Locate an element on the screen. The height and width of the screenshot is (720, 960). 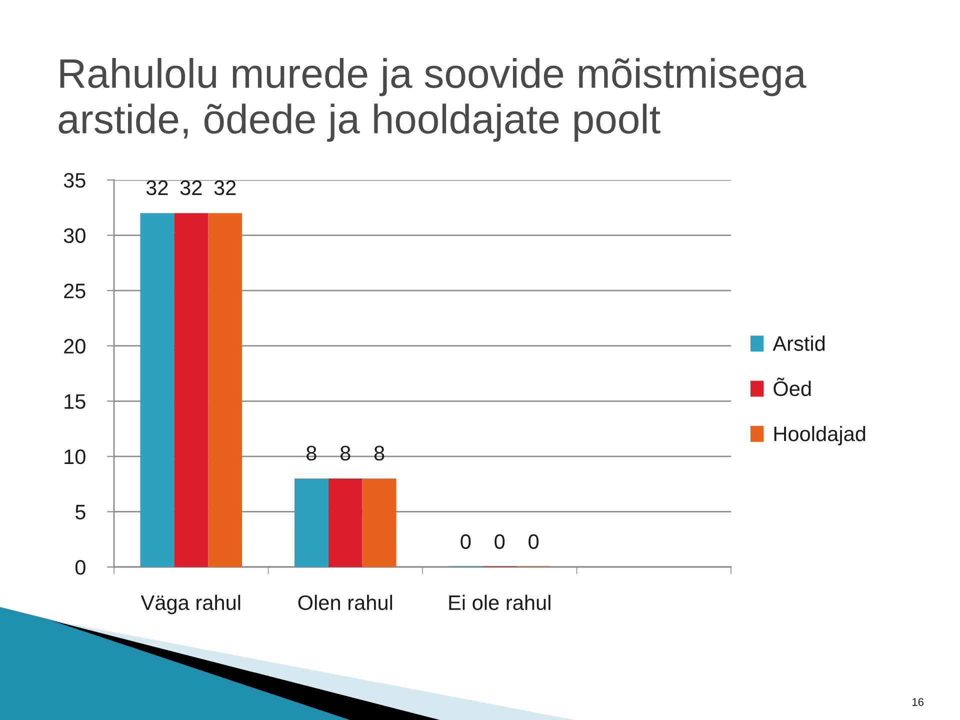
x-tick-label: Väga rahul is located at coordinates (190, 604).